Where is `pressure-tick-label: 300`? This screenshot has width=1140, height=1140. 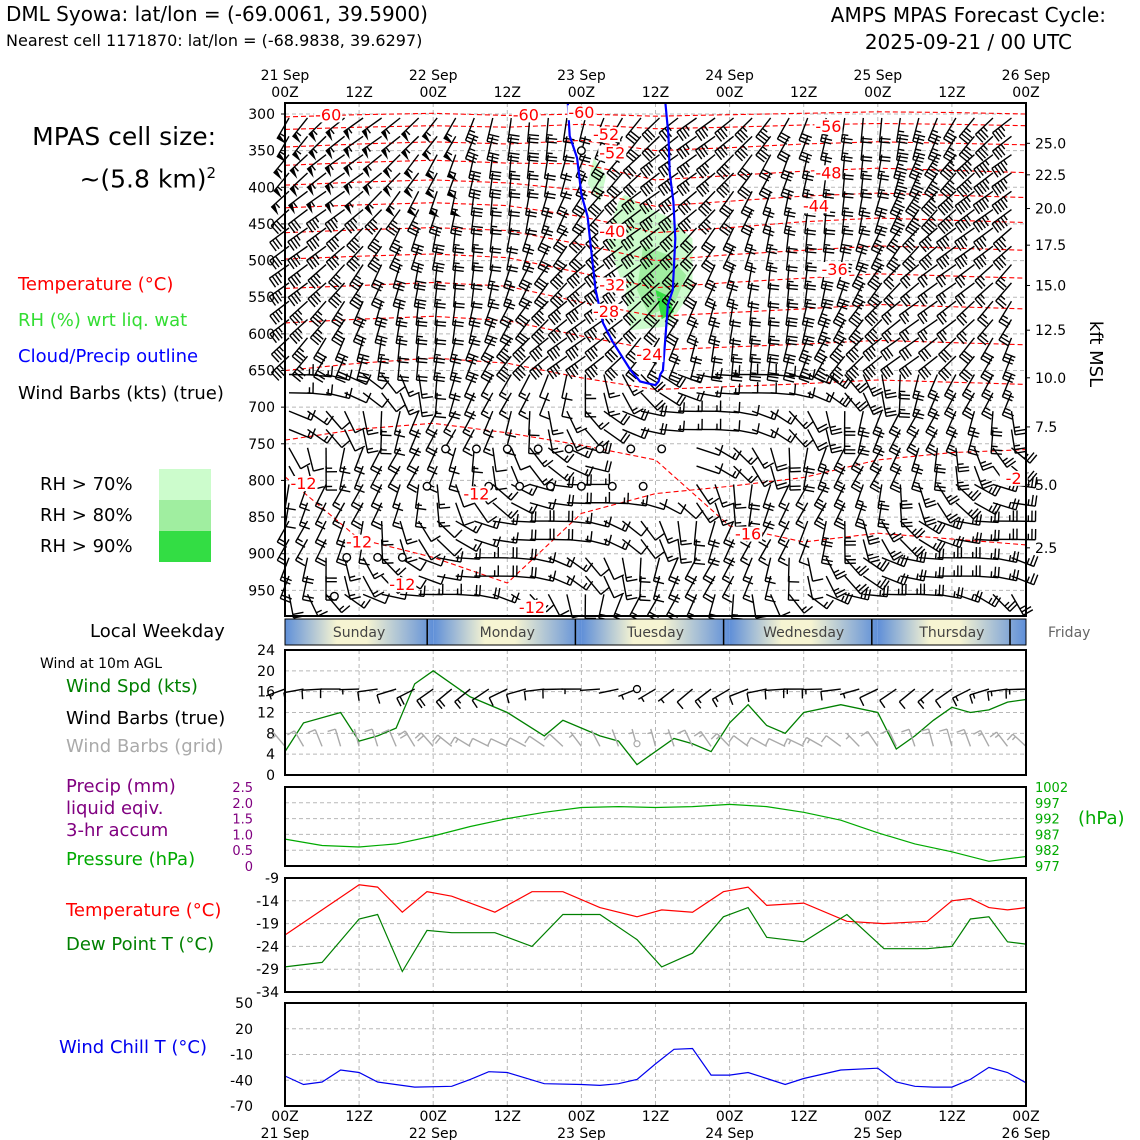 pressure-tick-label: 300 is located at coordinates (261, 115).